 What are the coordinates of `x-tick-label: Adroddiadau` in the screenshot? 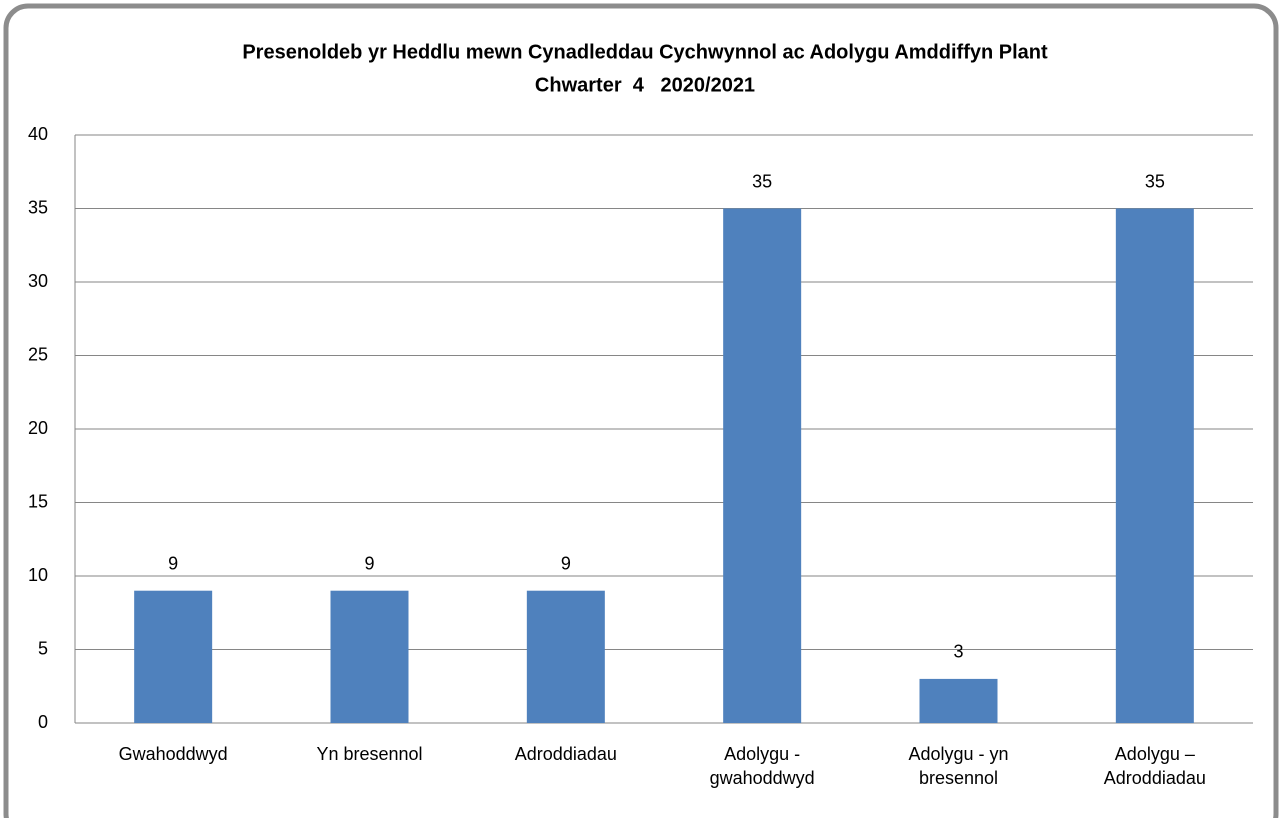 It's located at (565, 754).